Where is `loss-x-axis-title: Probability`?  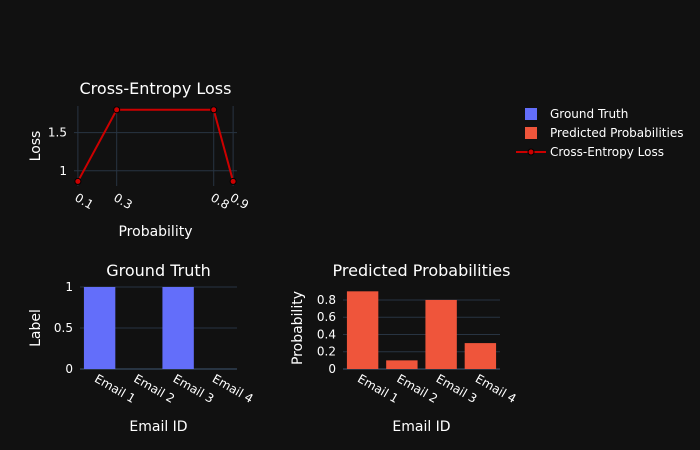
loss-x-axis-title: Probability is located at coordinates (155, 232).